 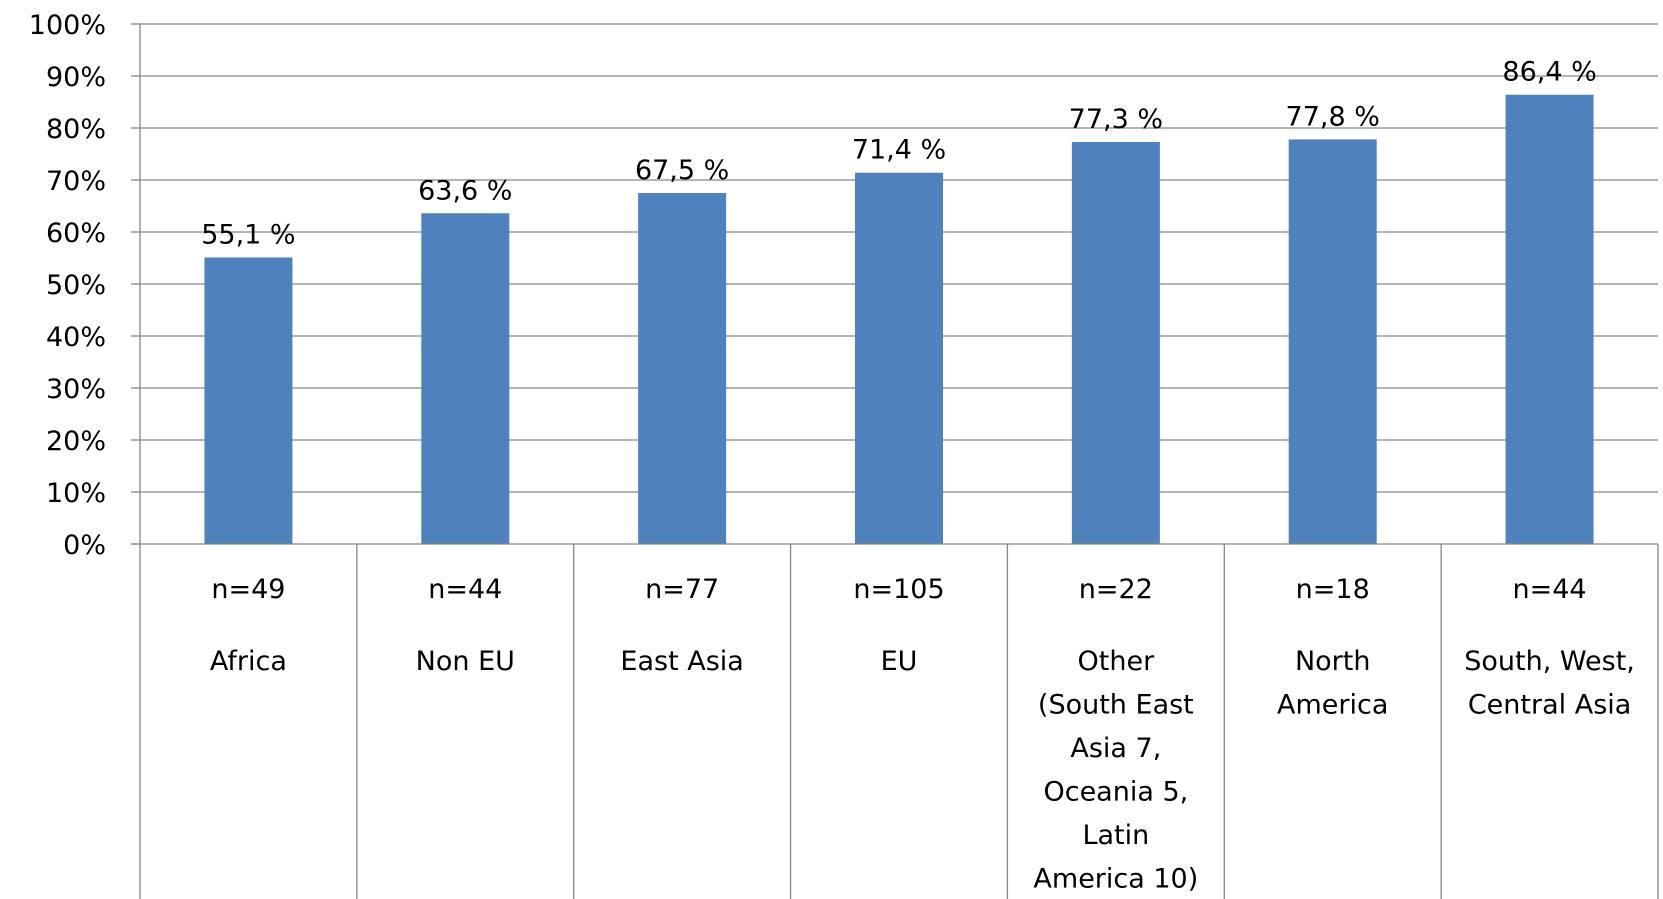 What do you see at coordinates (84, 545) in the screenshot?
I see `y-tick-label: 0%` at bounding box center [84, 545].